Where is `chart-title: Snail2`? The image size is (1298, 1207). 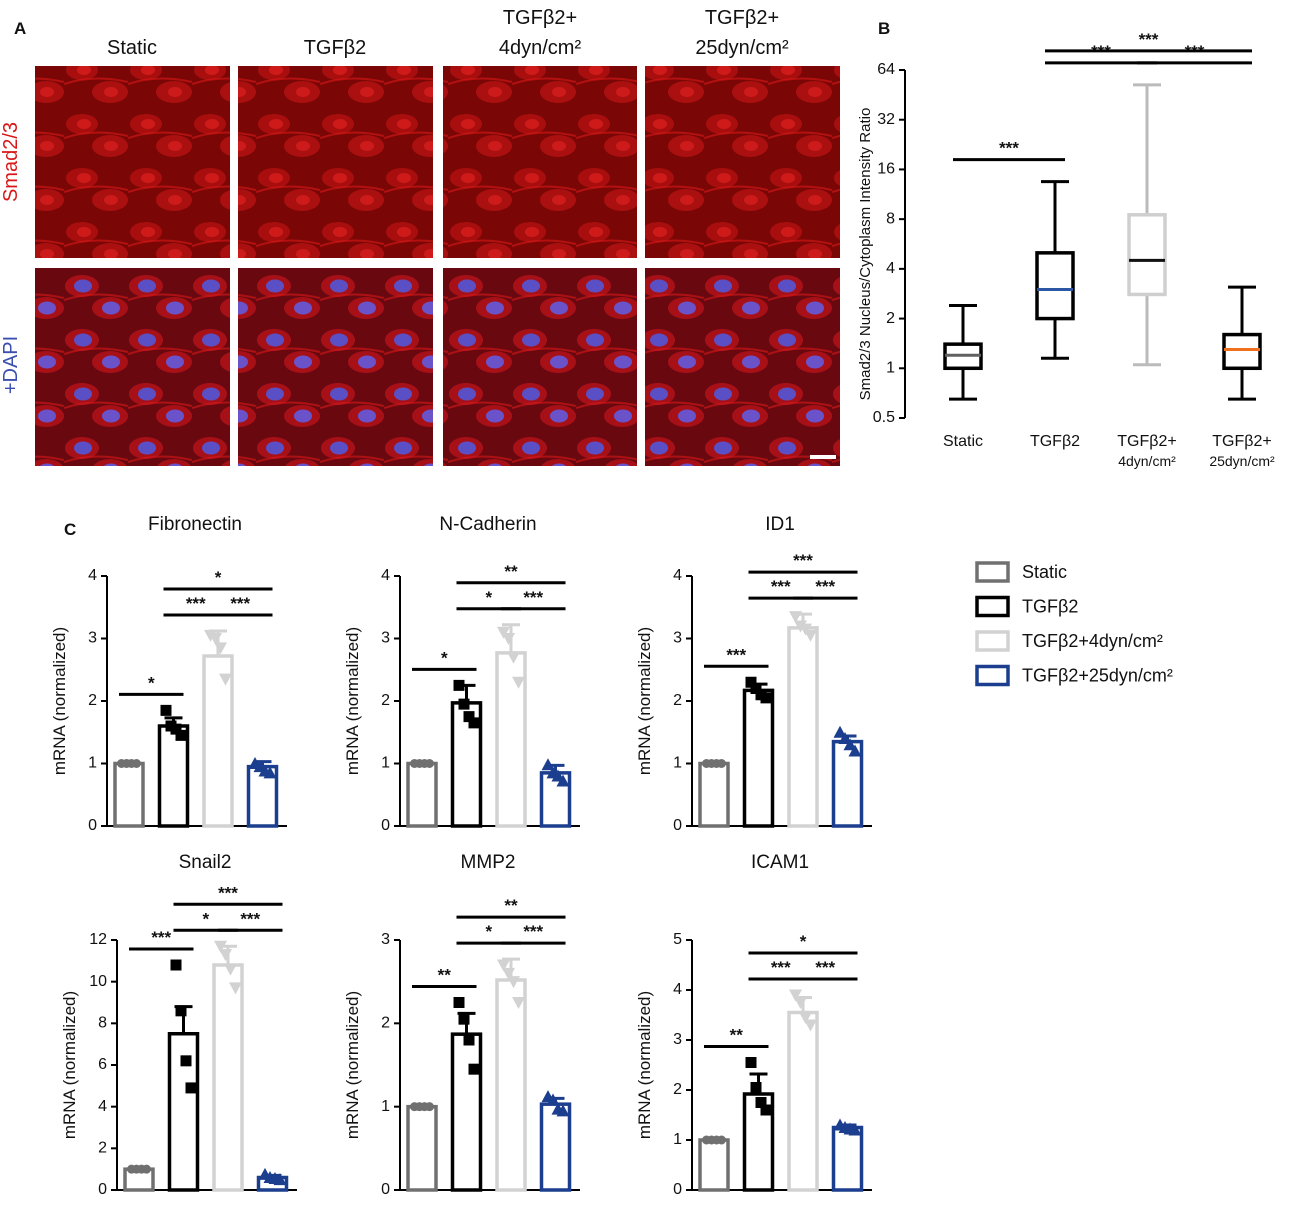 chart-title: Snail2 is located at coordinates (205, 862).